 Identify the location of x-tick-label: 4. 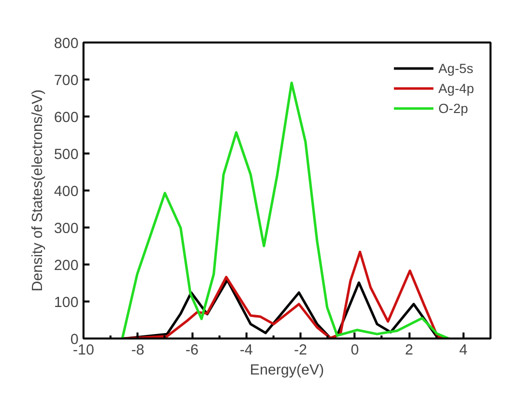
(463, 350).